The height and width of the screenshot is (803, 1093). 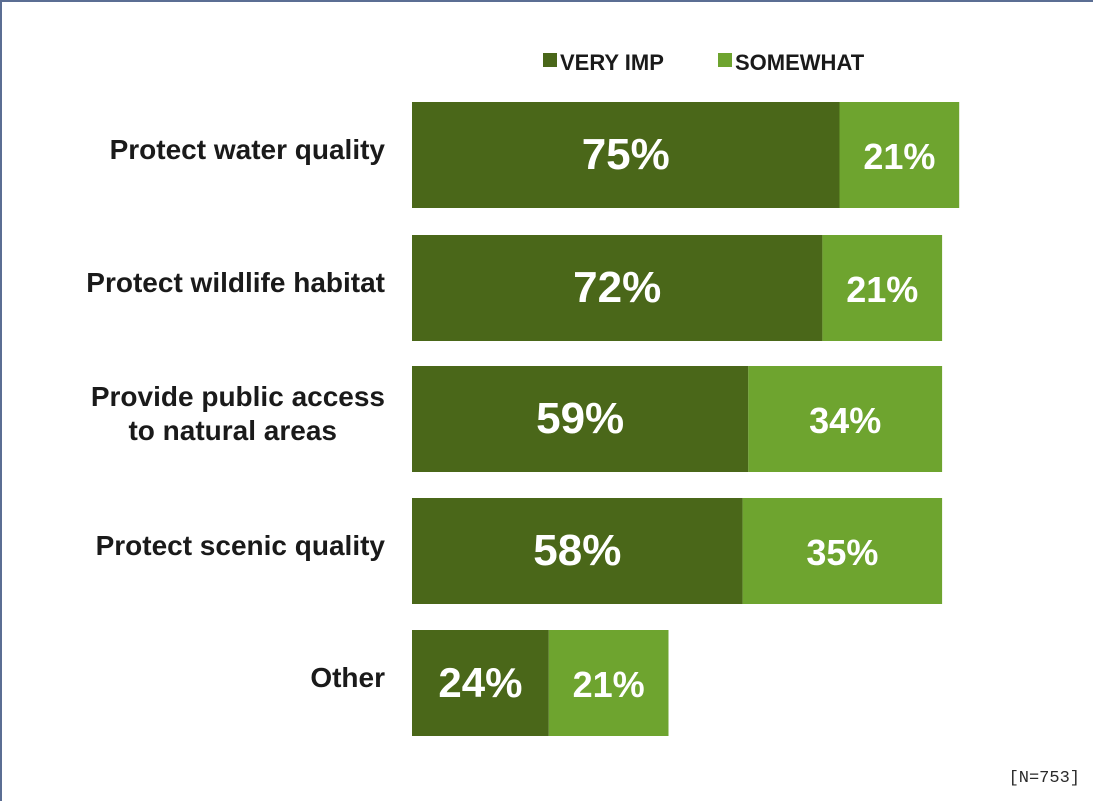 I want to click on category-label-line: Protect water quality, so click(x=248, y=149).